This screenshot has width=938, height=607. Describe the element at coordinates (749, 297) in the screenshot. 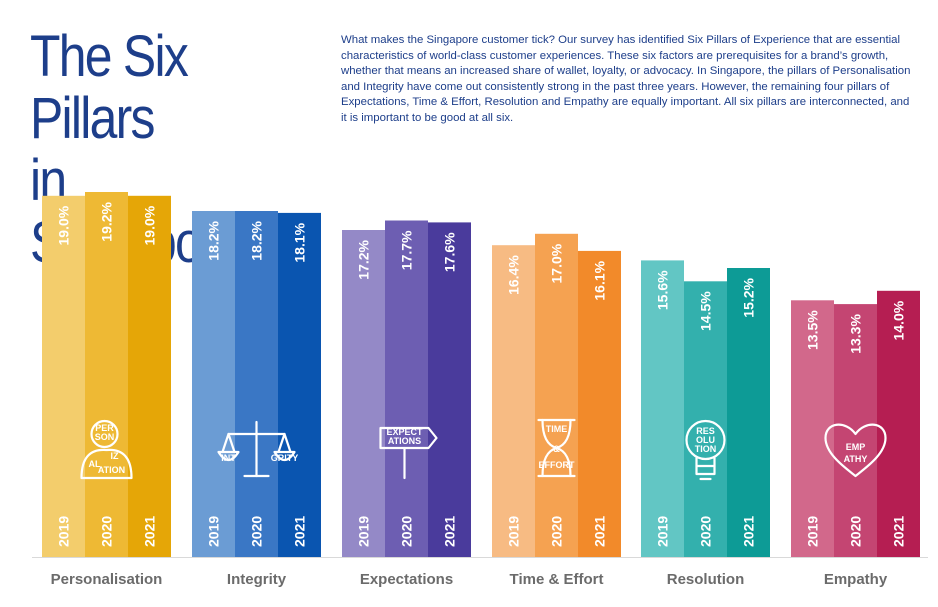

I see `value-label: 15.2%` at that location.